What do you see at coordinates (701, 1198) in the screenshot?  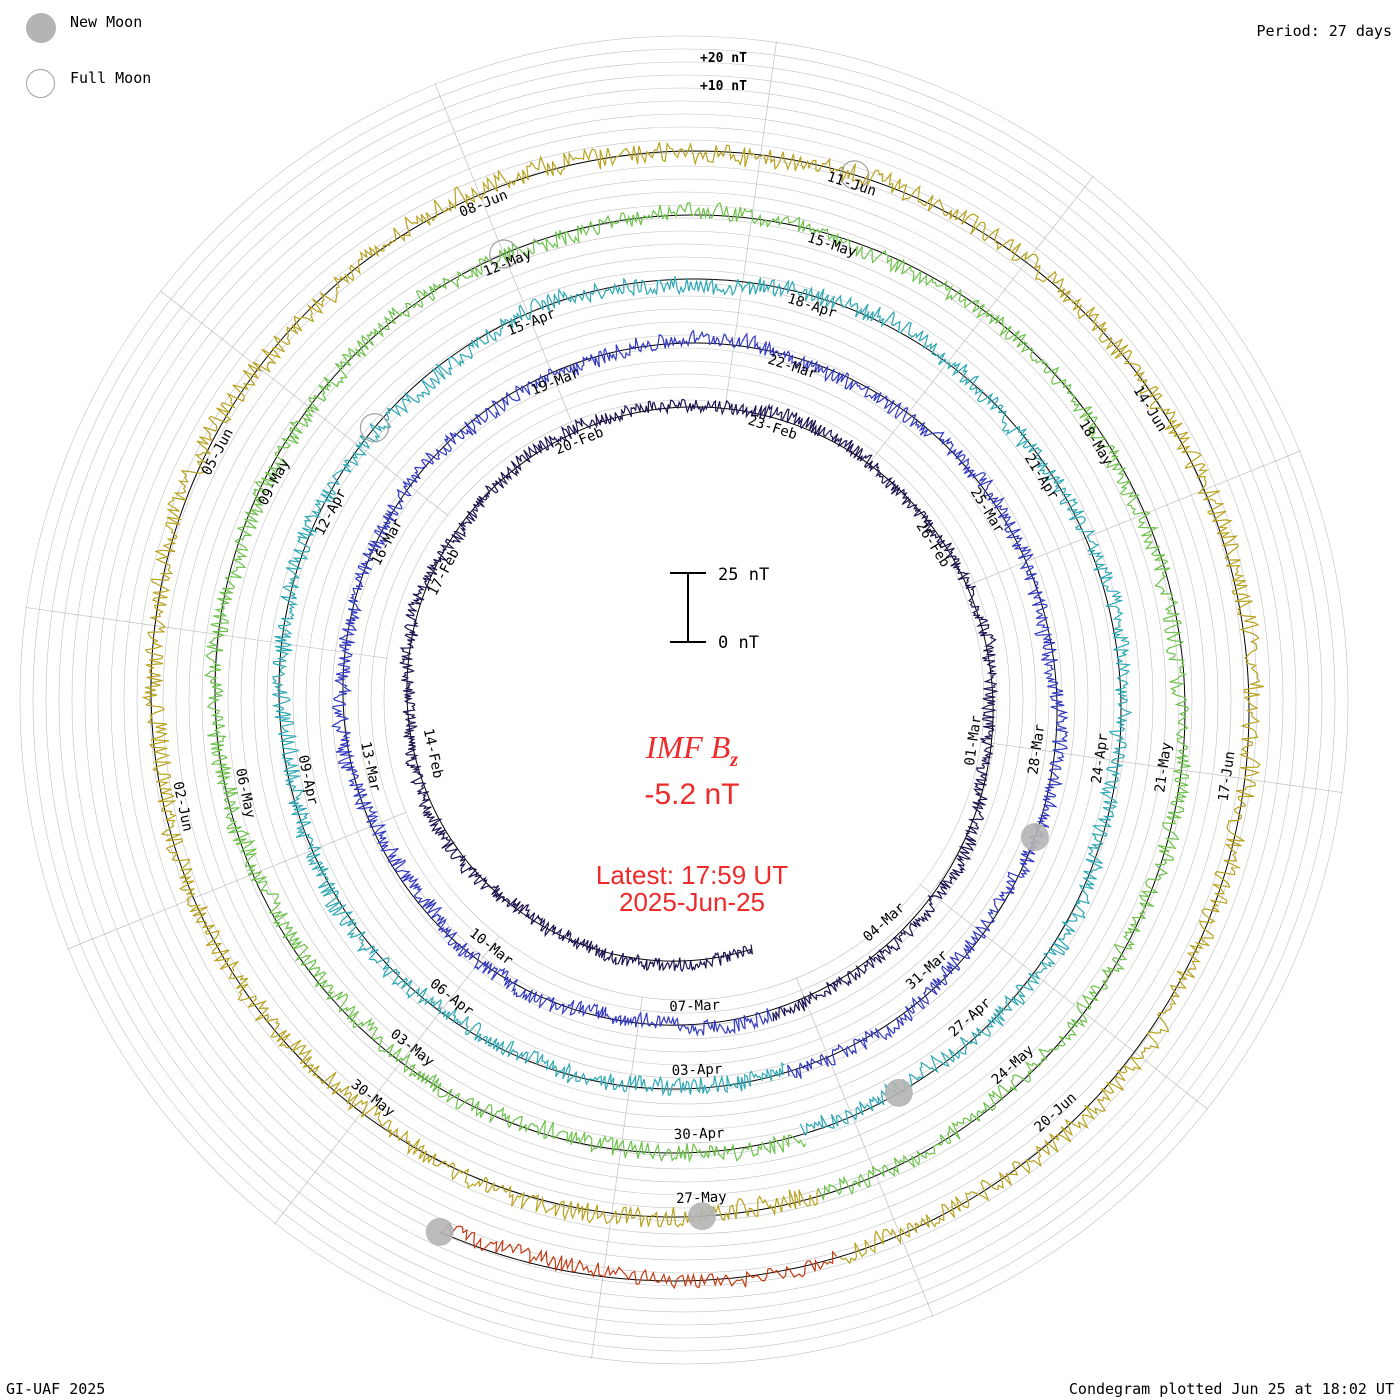 I see `date-label: 27-May` at bounding box center [701, 1198].